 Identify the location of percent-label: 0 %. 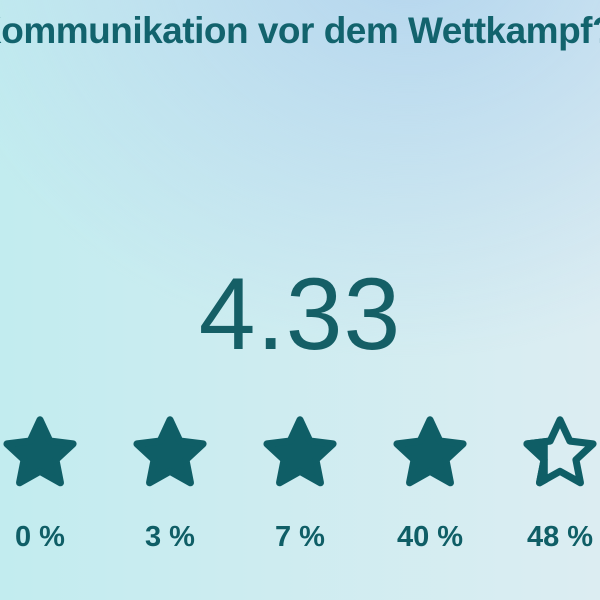
(40, 537).